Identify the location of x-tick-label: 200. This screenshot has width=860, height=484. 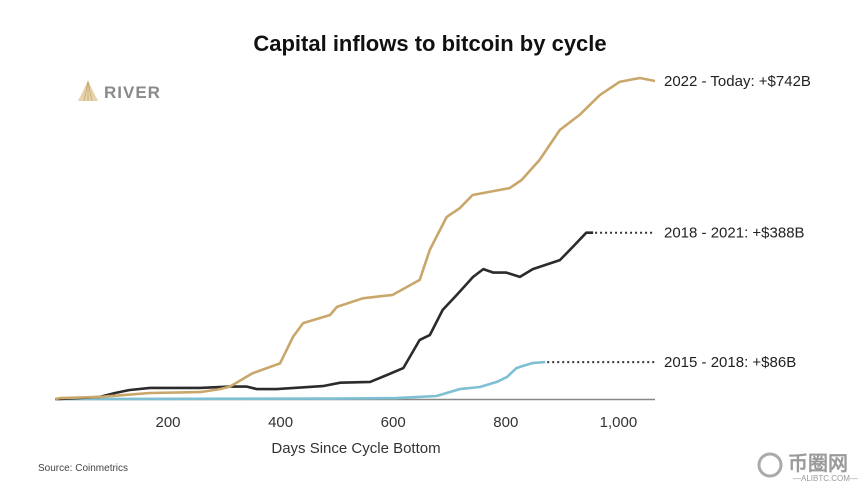
(167, 422).